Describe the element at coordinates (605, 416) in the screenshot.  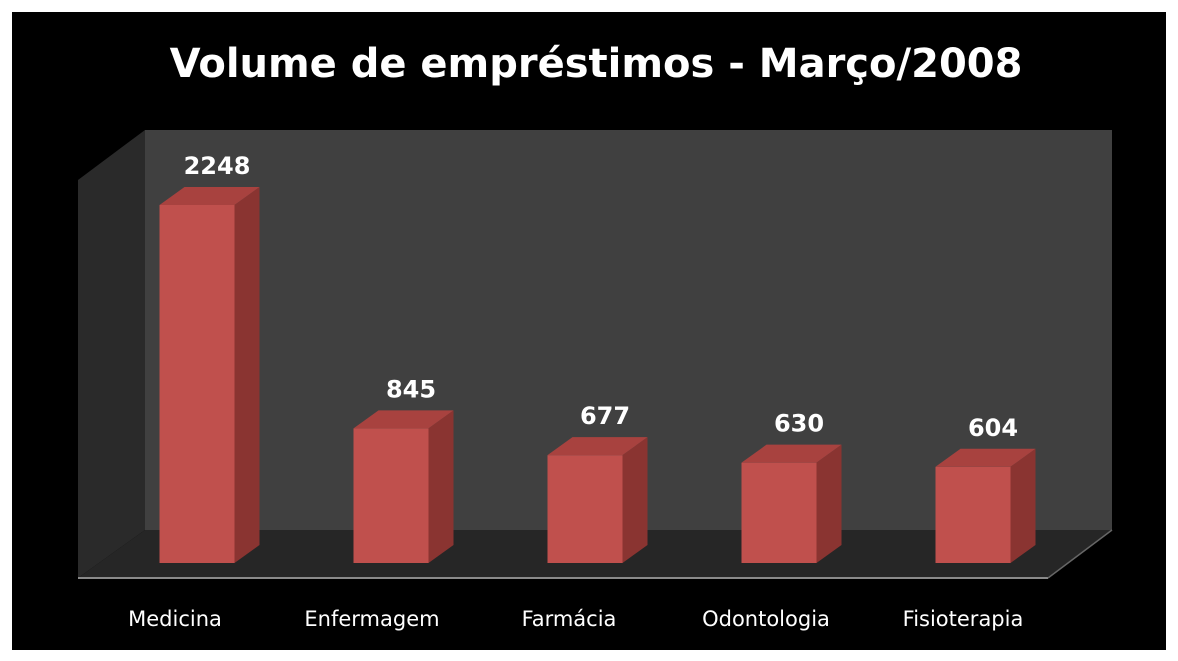
I see `value-label: 677` at that location.